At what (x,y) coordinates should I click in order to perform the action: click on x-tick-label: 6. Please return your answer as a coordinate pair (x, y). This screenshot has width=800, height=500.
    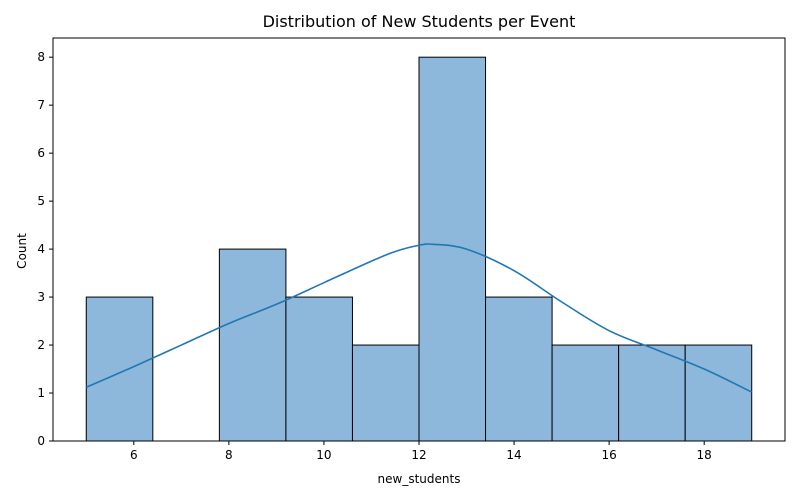
    Looking at the image, I should click on (134, 455).